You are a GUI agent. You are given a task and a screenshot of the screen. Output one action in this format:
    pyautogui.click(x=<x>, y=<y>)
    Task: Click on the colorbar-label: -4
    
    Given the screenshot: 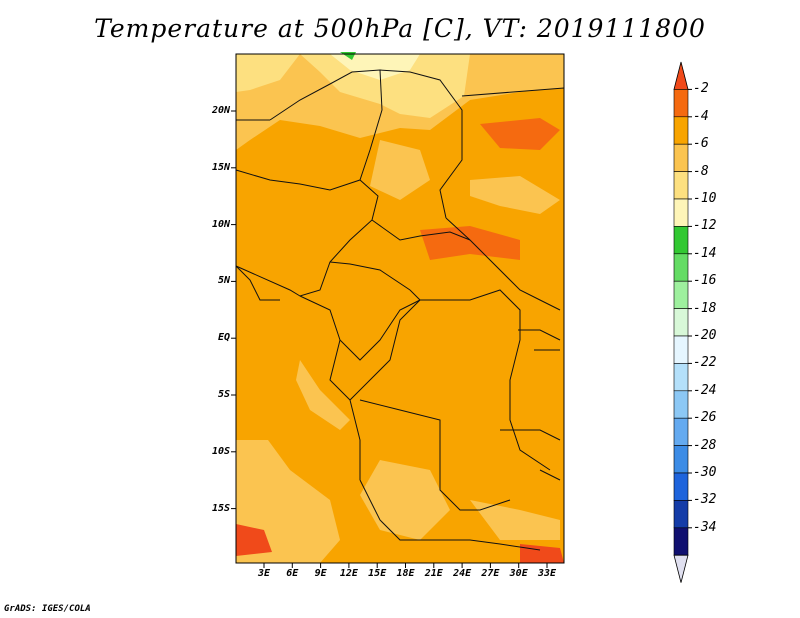 What is the action you would take?
    pyautogui.click(x=701, y=116)
    